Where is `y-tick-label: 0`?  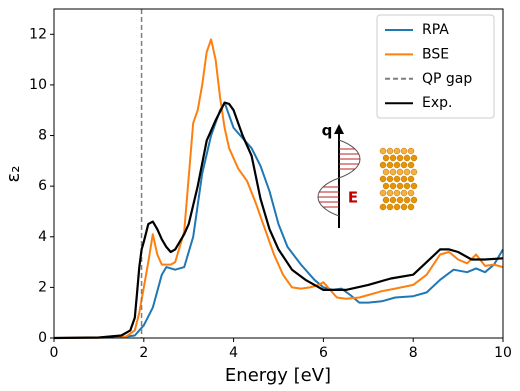 y-tick-label: 0 is located at coordinates (42, 338).